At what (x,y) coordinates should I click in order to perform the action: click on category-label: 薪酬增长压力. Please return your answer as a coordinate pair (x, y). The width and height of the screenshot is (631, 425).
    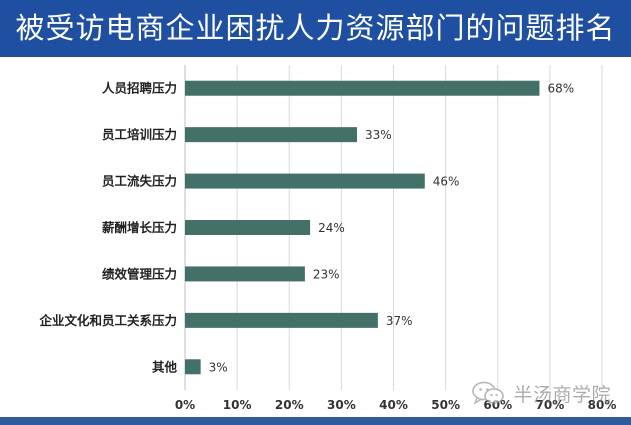
    Looking at the image, I should click on (139, 227).